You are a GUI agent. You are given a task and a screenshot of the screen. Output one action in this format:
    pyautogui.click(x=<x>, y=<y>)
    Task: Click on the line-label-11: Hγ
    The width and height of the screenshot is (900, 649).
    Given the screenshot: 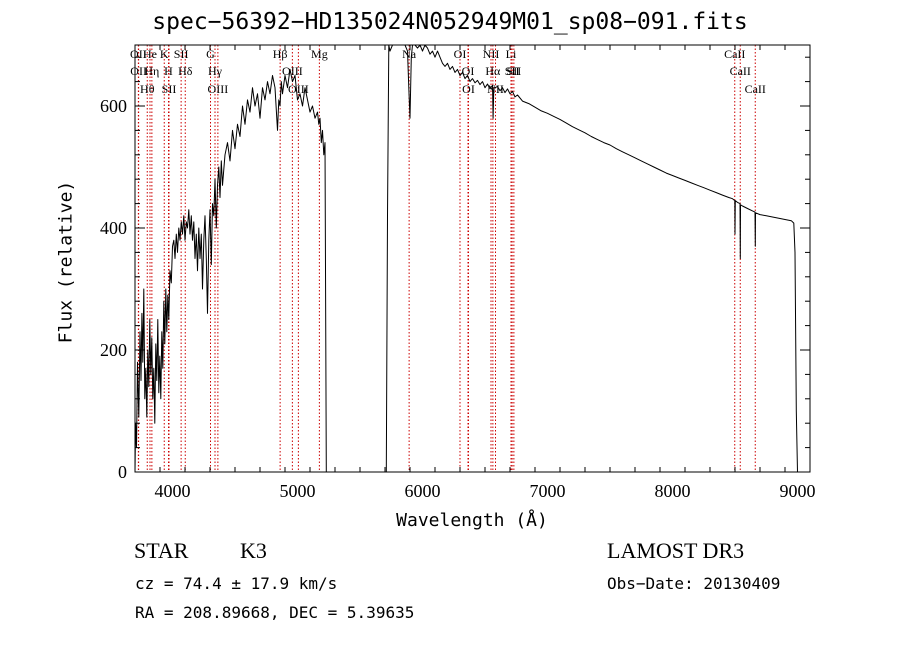 What is the action you would take?
    pyautogui.click(x=215, y=71)
    